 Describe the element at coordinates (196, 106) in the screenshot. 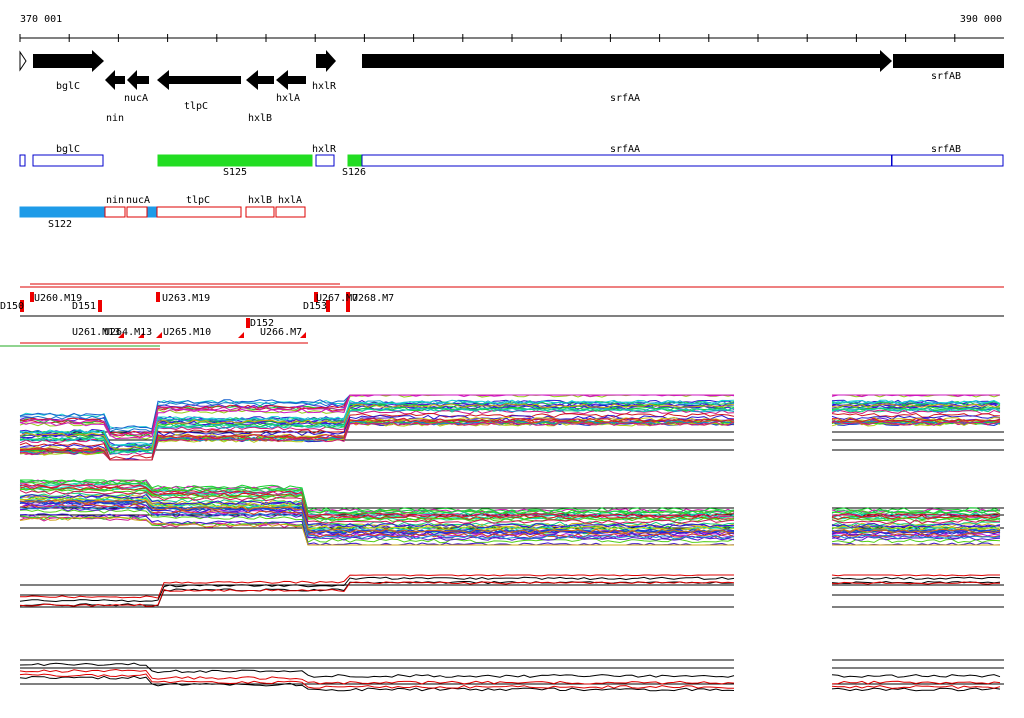

I see `gene-label: tlpC` at that location.